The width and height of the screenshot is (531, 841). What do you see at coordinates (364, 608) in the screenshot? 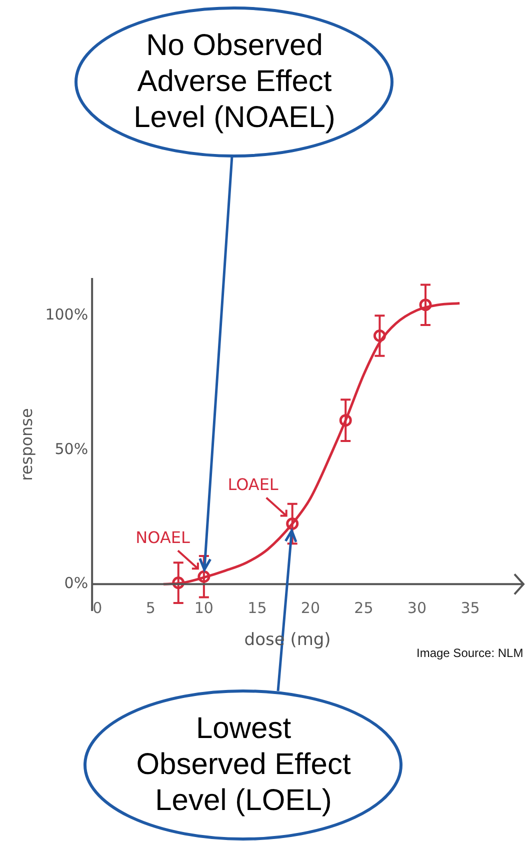
I see `x-tick-label: 25` at bounding box center [364, 608].